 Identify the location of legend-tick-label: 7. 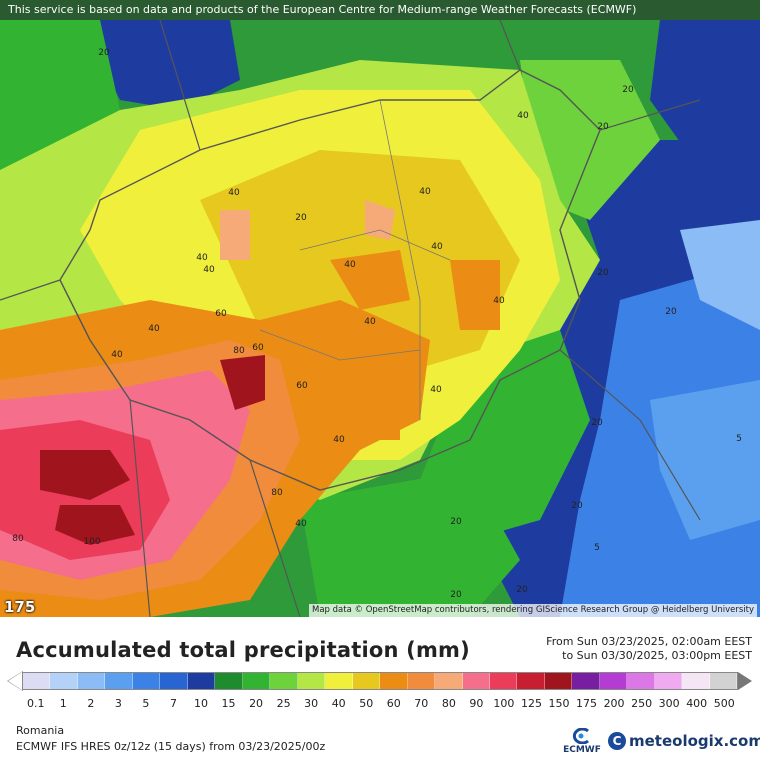
(173, 703).